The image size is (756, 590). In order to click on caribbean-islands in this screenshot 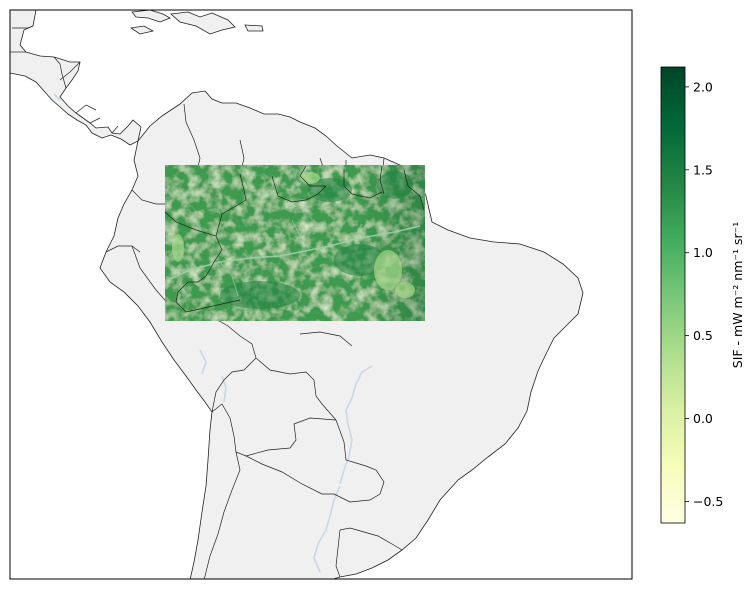, I will do `click(196, 22)`.